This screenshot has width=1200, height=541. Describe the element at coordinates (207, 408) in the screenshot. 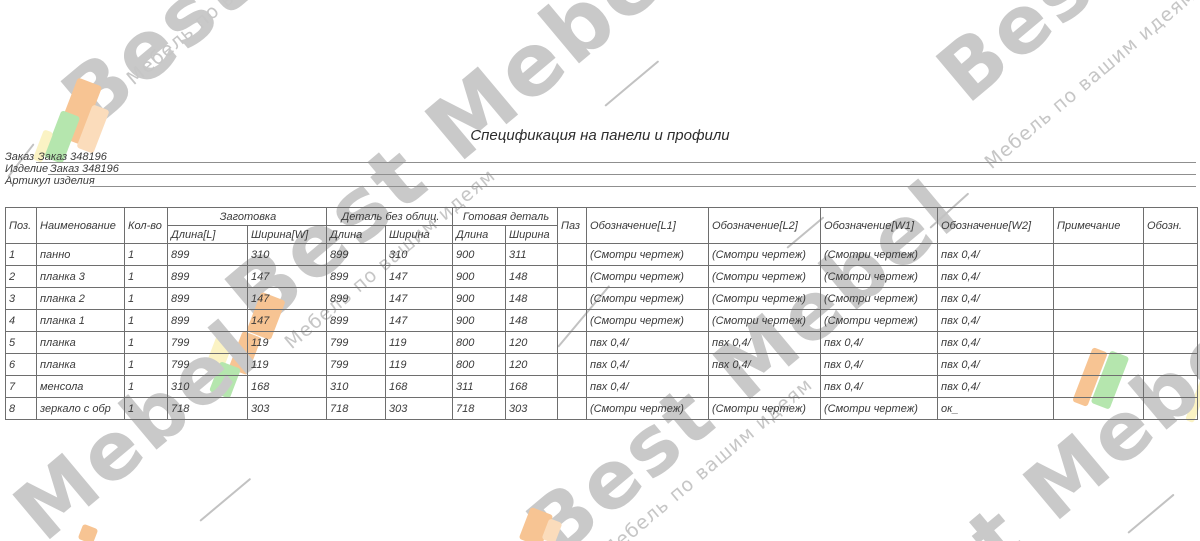

I see `cell-zag-len: 718` at that location.